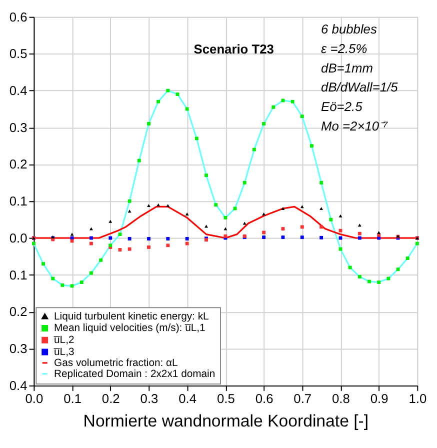  What do you see at coordinates (347, 68) in the screenshot?
I see `annotation: dB=1mm` at bounding box center [347, 68].